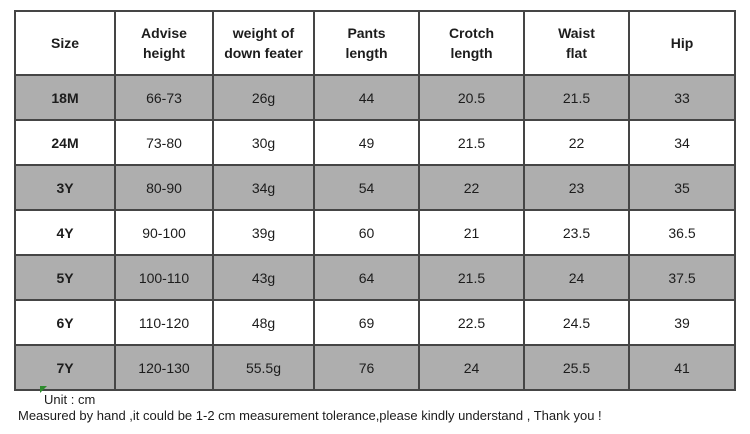 The height and width of the screenshot is (434, 750). Describe the element at coordinates (576, 322) in the screenshot. I see `value-cell: 24.5` at that location.